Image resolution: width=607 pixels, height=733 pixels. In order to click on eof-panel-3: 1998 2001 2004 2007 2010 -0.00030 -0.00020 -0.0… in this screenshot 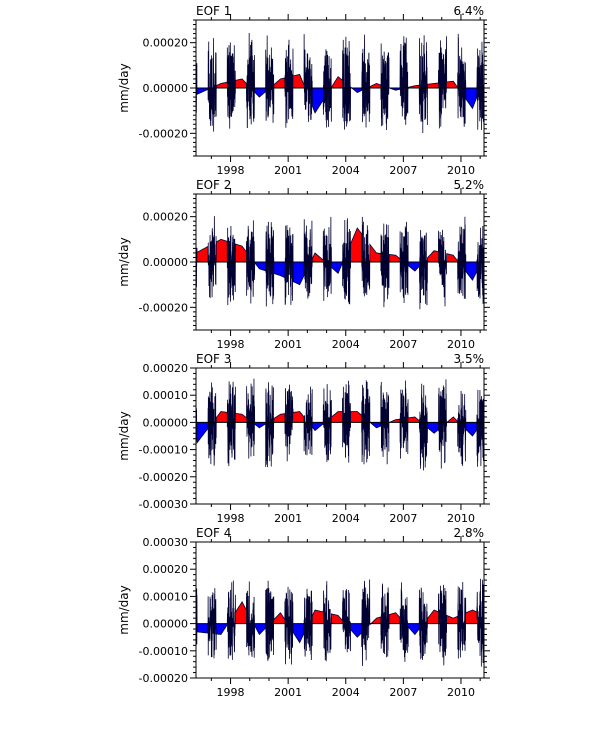, I will do `click(303, 438)`.